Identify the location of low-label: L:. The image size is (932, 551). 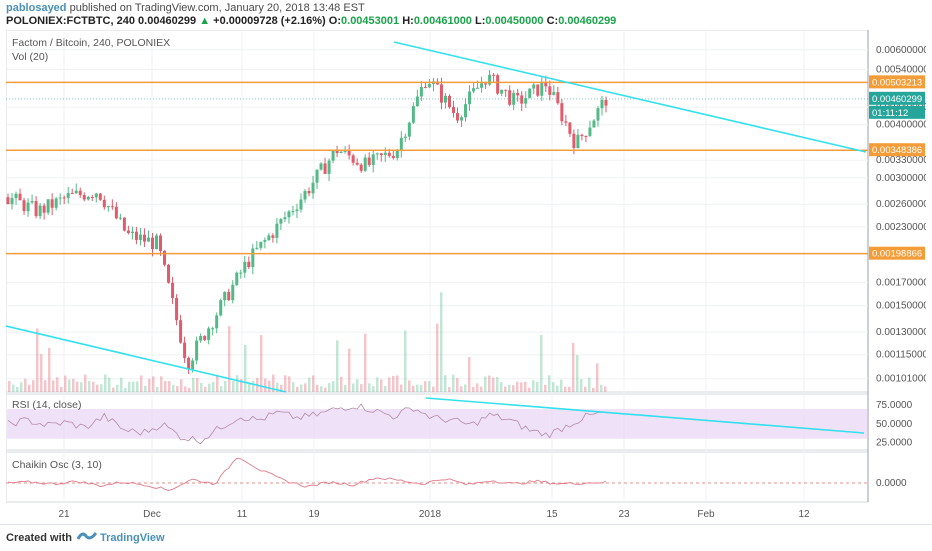
(480, 21).